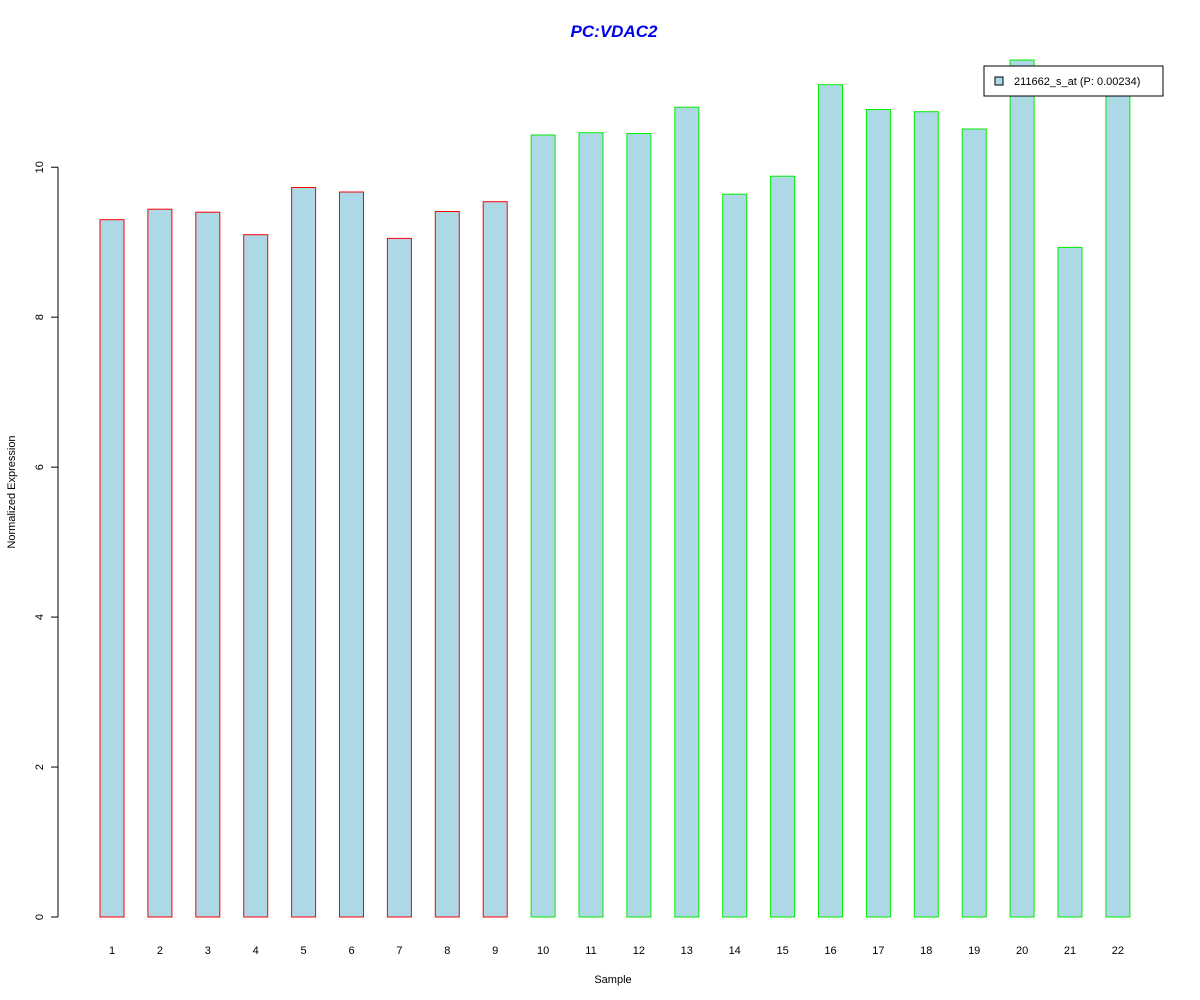 The height and width of the screenshot is (1000, 1200). Describe the element at coordinates (160, 951) in the screenshot. I see `x-tick-label: 2` at that location.